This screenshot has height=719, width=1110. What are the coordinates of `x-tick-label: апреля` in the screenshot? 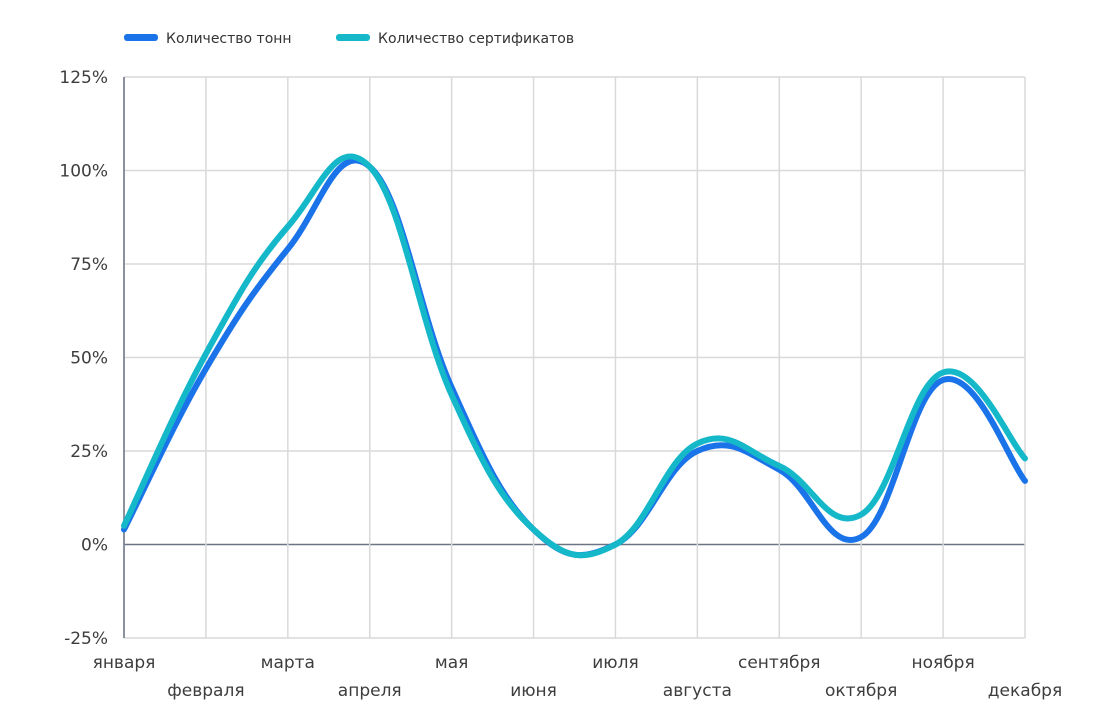 It's located at (370, 691).